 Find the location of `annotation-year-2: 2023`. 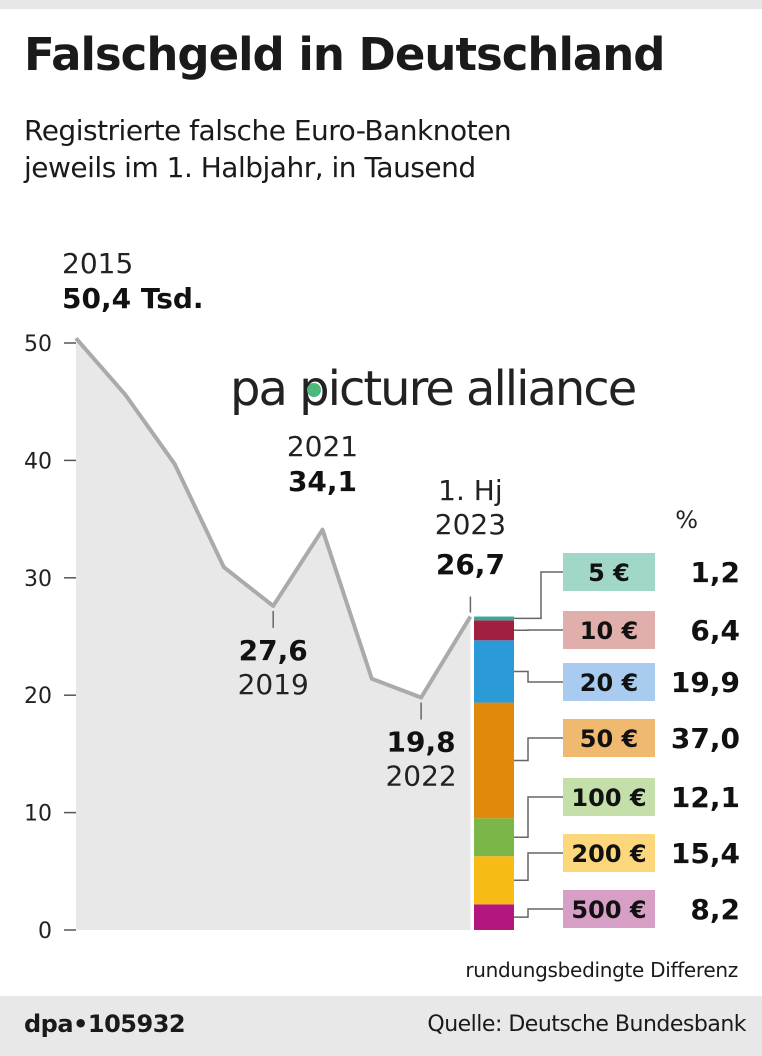

annotation-year-2: 2023 is located at coordinates (470, 524).